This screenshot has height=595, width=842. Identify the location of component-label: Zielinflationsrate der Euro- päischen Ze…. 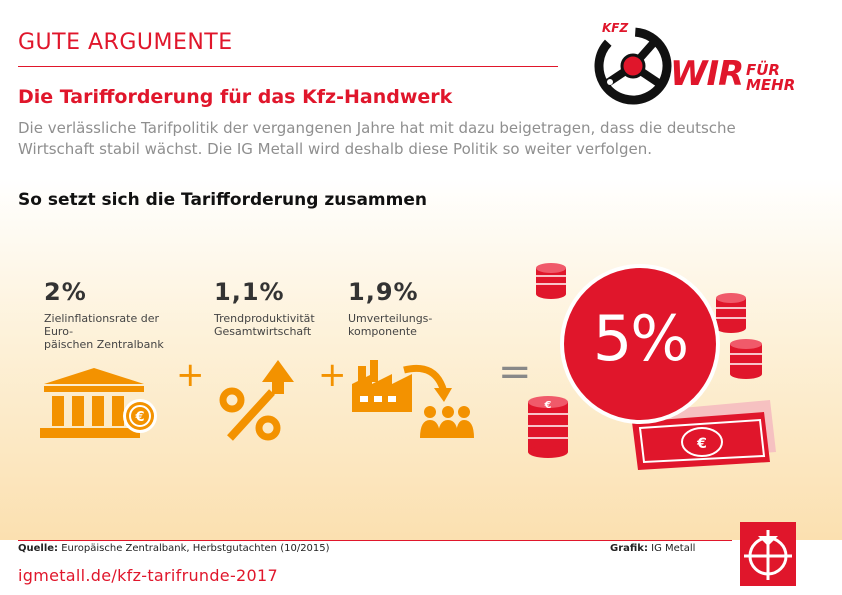
(114, 331).